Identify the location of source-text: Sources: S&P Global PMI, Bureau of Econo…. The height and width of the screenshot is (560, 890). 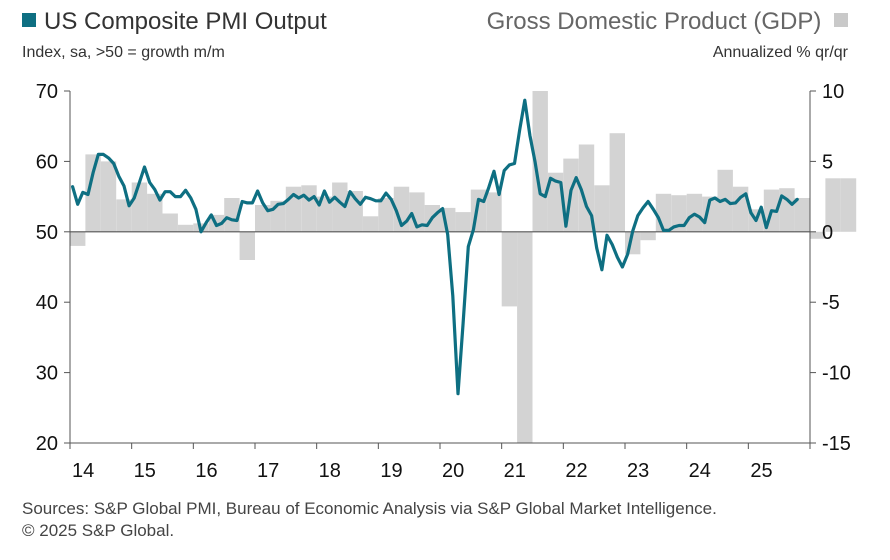
(369, 508).